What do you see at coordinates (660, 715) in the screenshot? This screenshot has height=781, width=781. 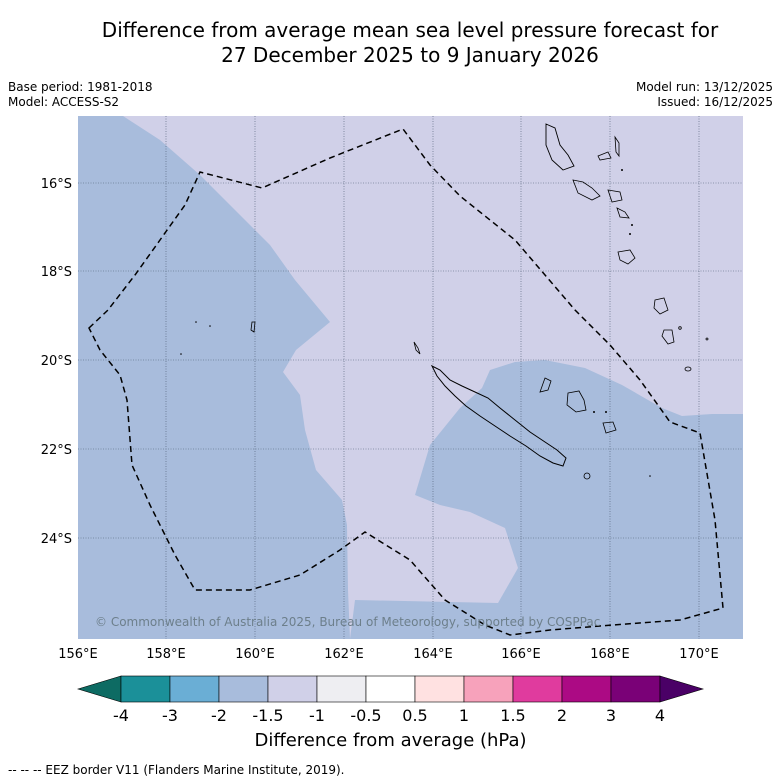 I see `colorbar-tick-label: 4` at bounding box center [660, 715].